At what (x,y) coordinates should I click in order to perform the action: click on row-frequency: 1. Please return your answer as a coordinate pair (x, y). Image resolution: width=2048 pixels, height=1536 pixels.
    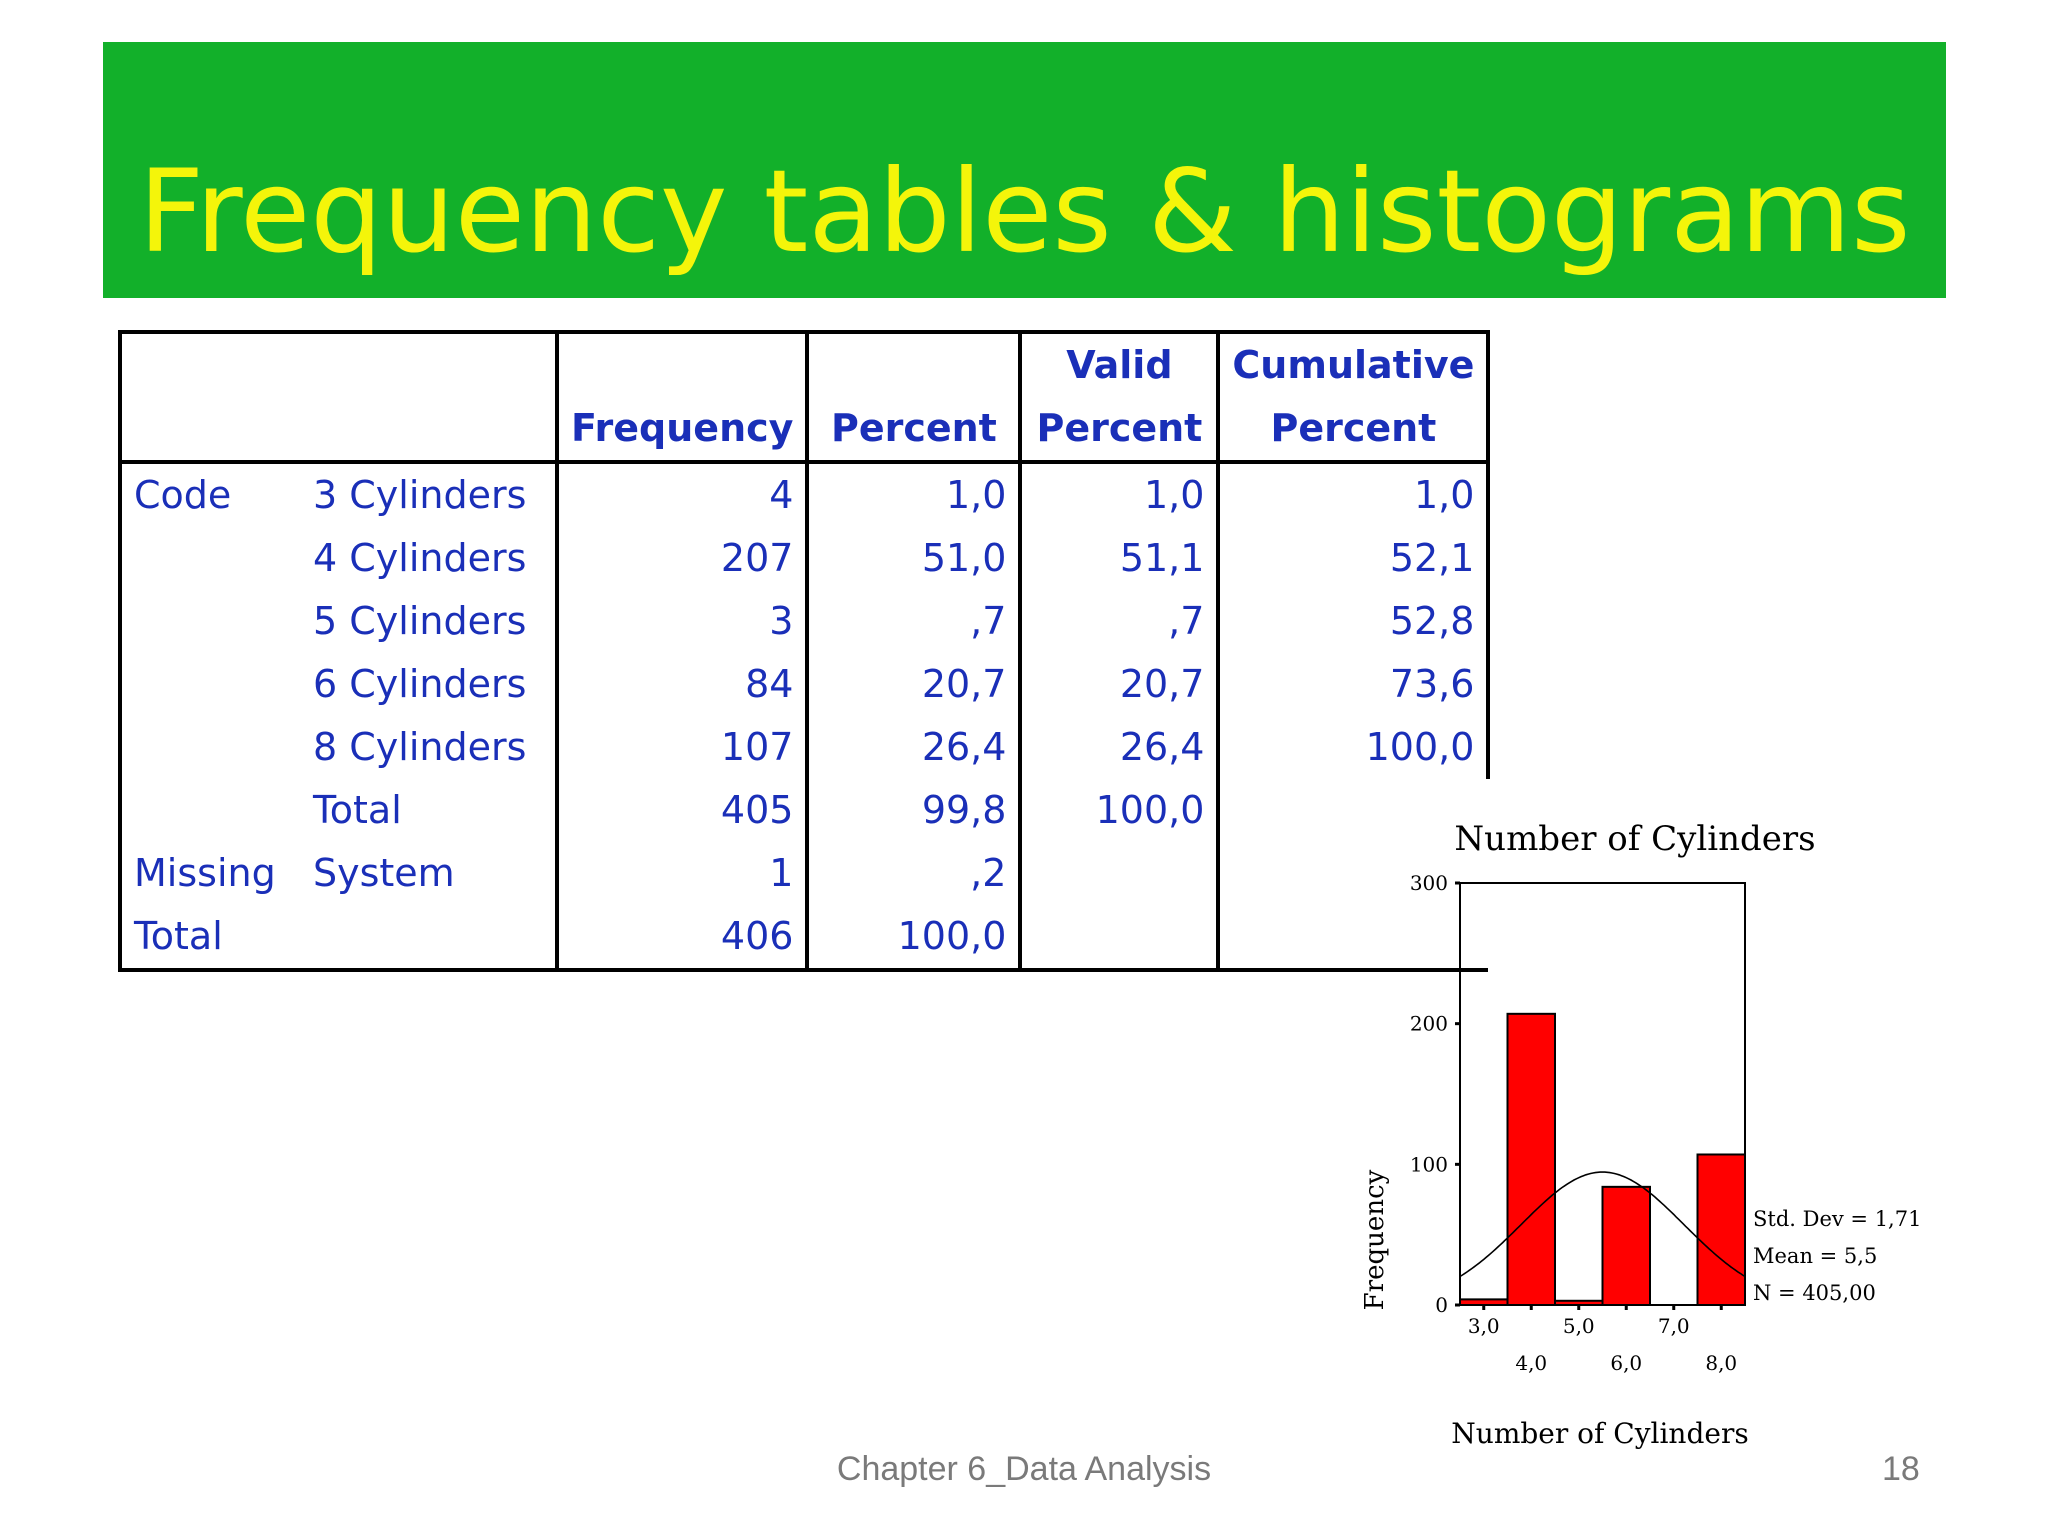
    Looking at the image, I should click on (683, 873).